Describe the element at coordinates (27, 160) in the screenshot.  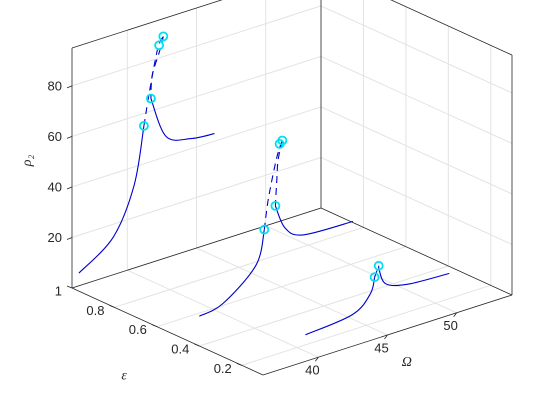
I see `z-axis-label: ρ₂` at that location.